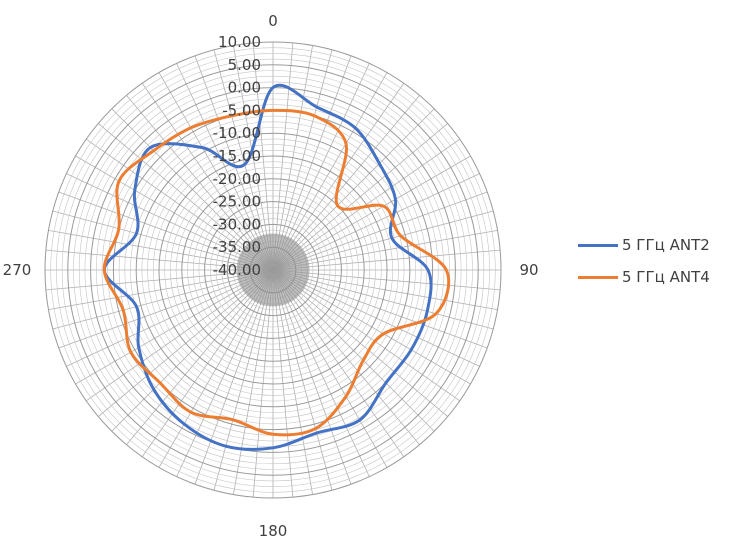 This screenshot has height=543, width=730. Describe the element at coordinates (528, 270) in the screenshot. I see `angle-label-90: 90` at that location.